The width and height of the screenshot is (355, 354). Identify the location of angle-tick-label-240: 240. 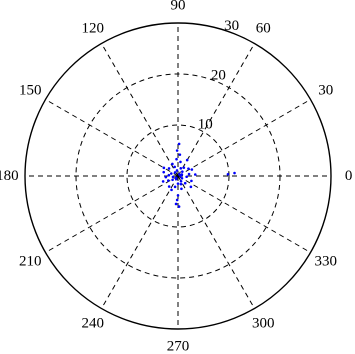
(92, 324).